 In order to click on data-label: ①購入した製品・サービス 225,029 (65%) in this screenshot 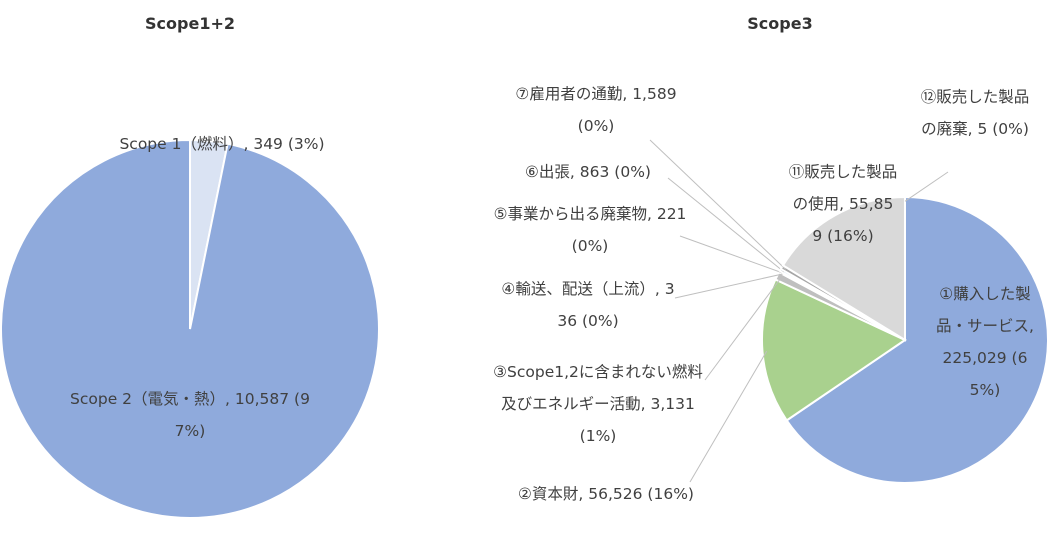, I will do `click(985, 342)`.